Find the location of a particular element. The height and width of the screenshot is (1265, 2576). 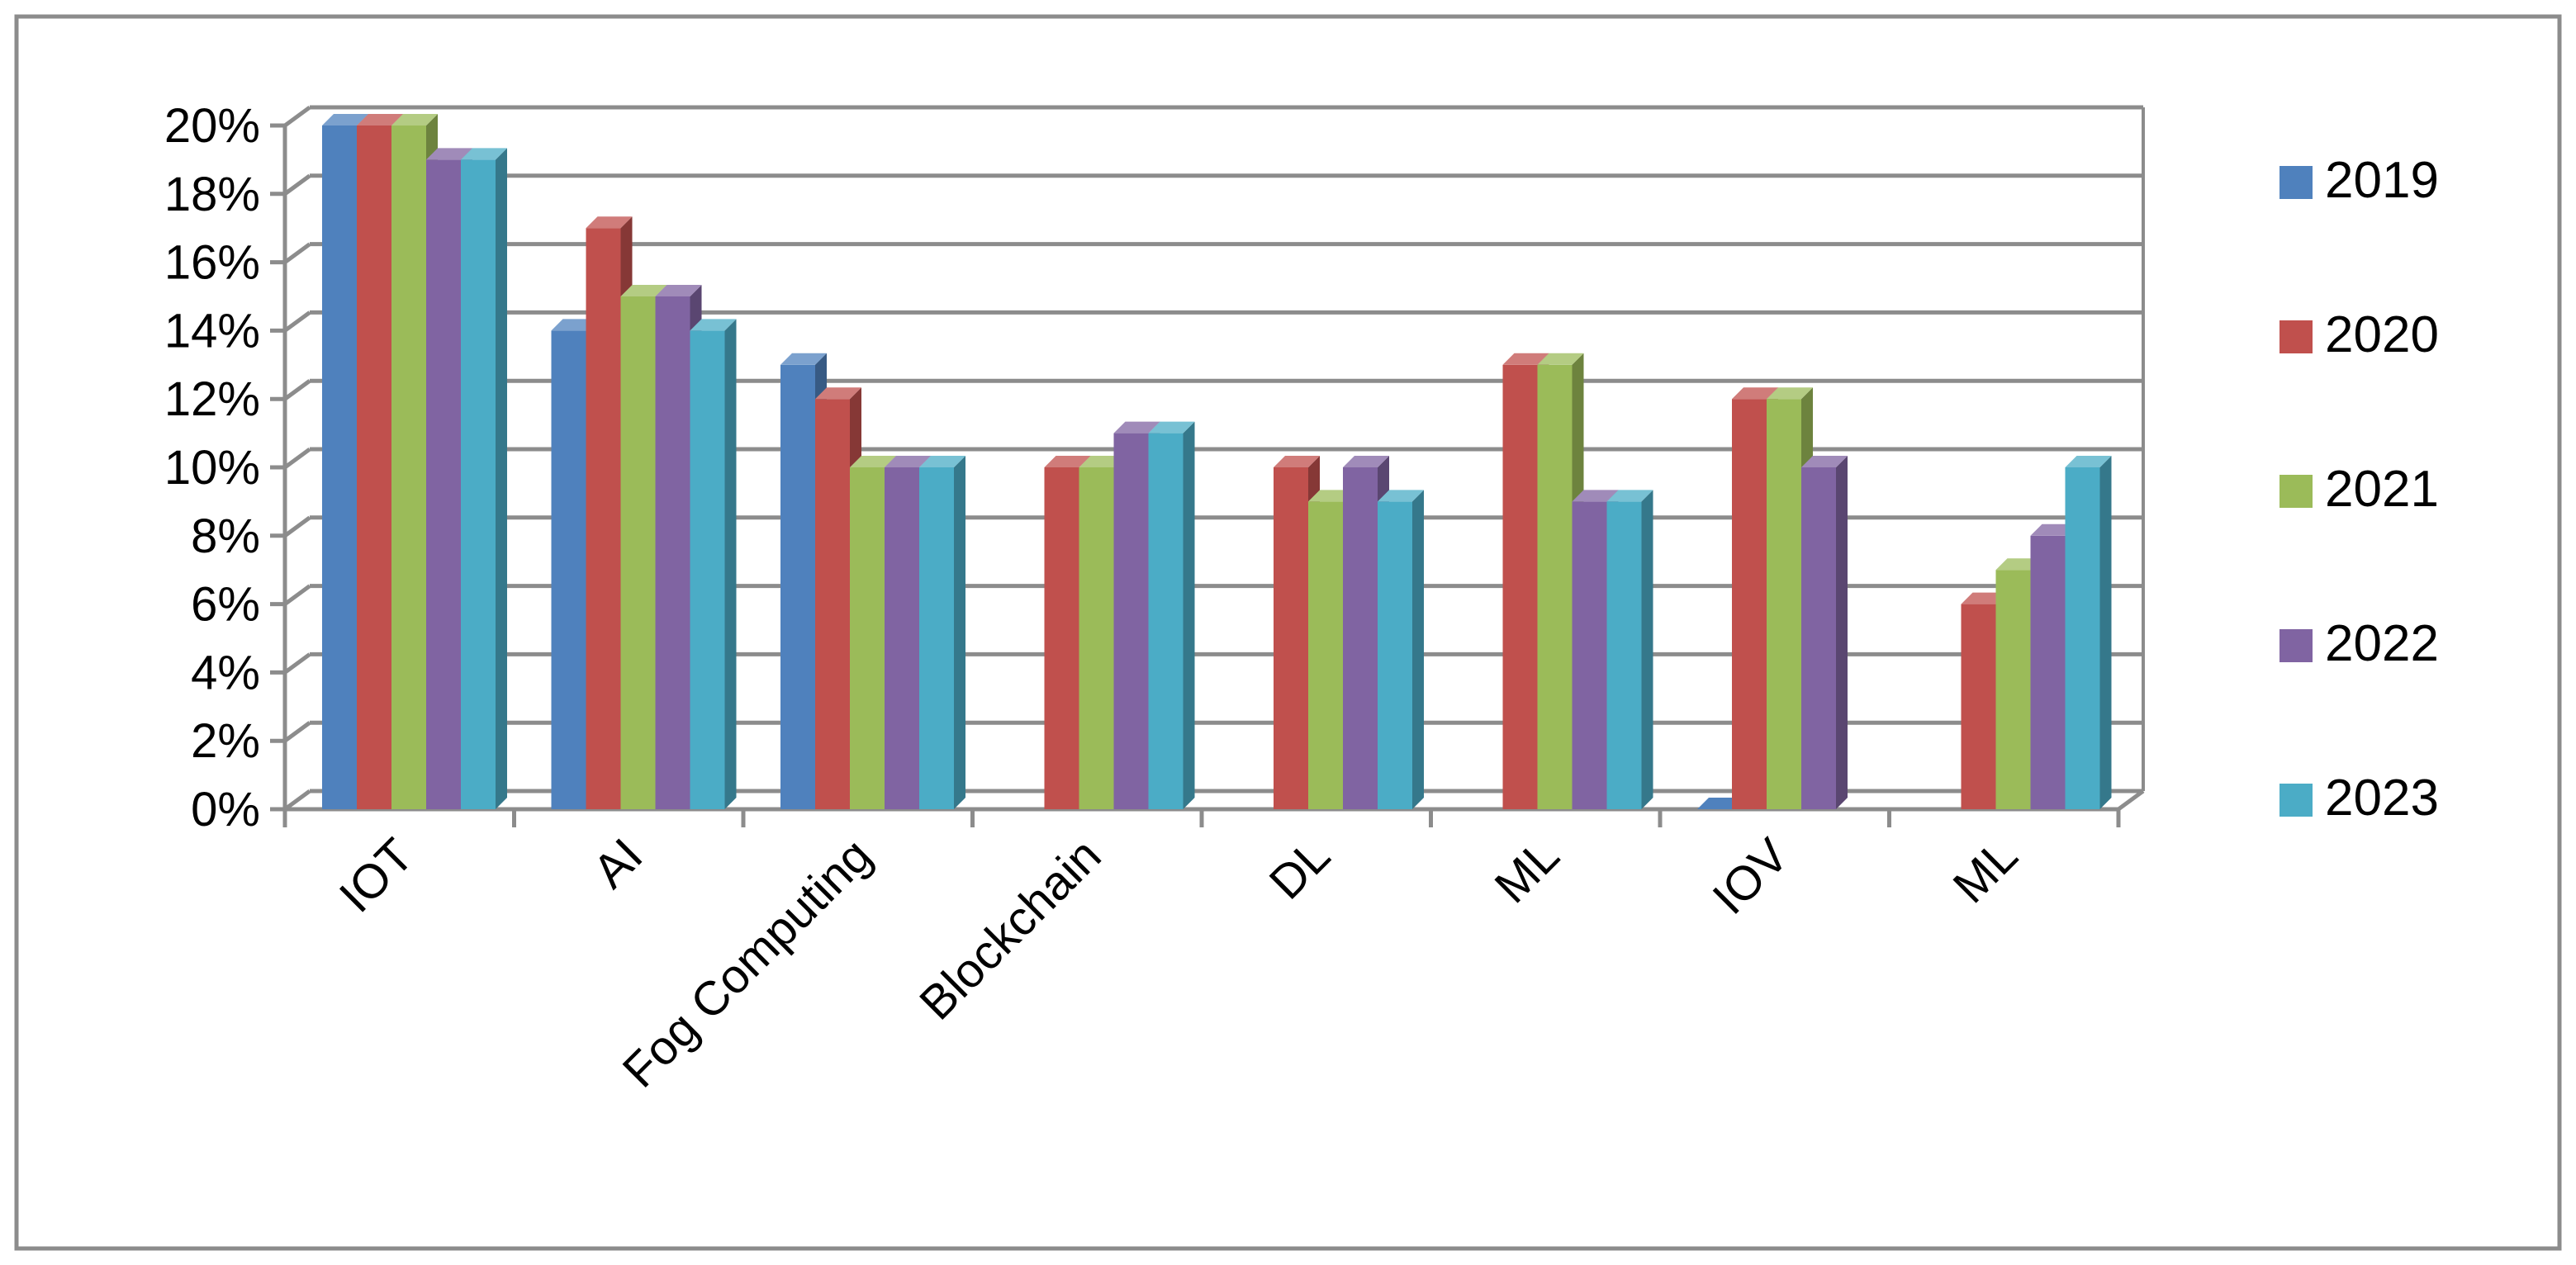

y-tick-label: 20% is located at coordinates (212, 126).